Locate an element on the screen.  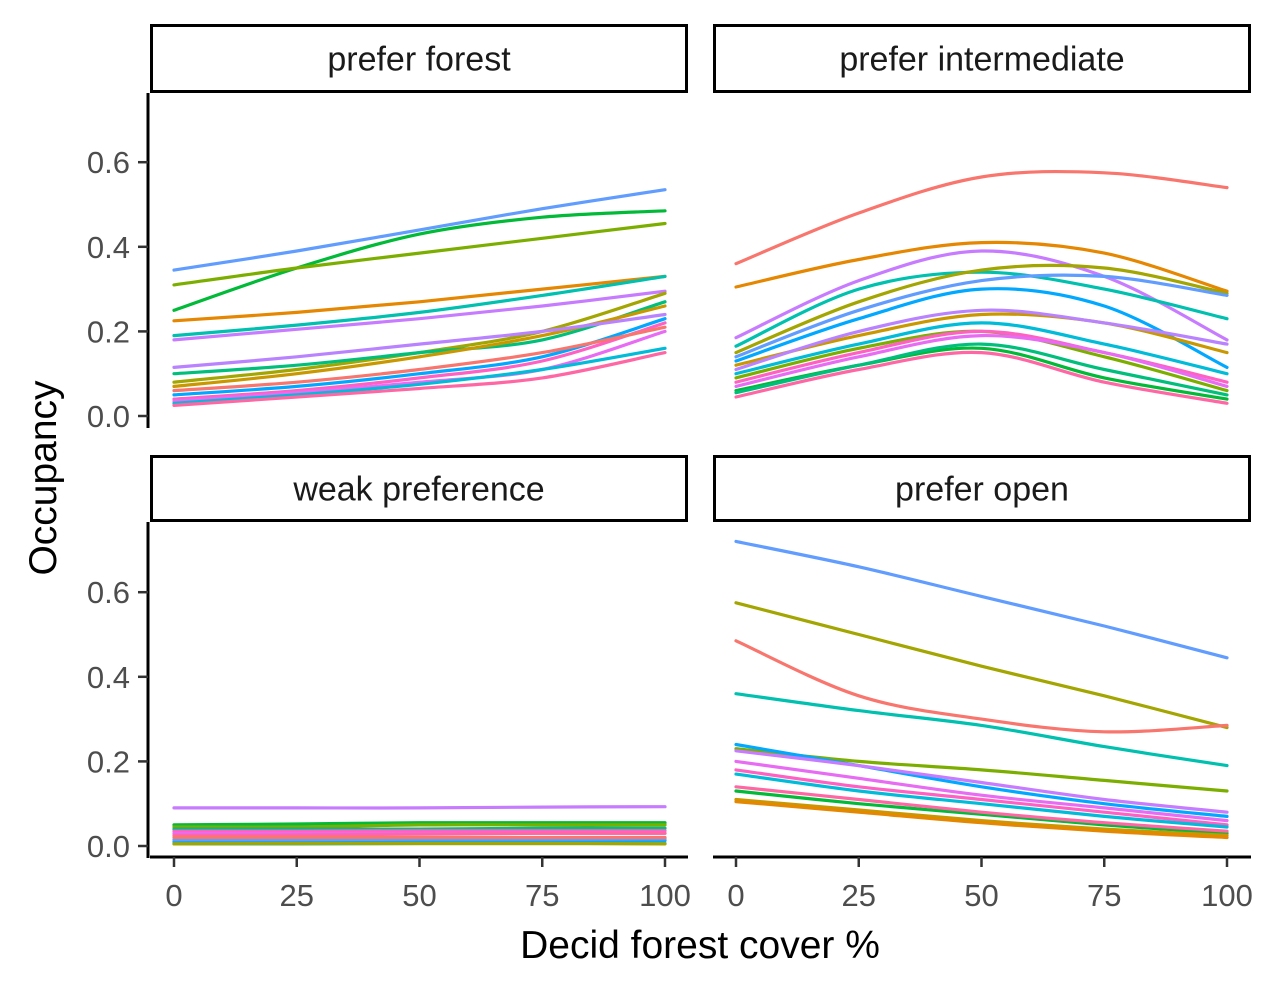
facet-title: weak preference is located at coordinates (418, 490).